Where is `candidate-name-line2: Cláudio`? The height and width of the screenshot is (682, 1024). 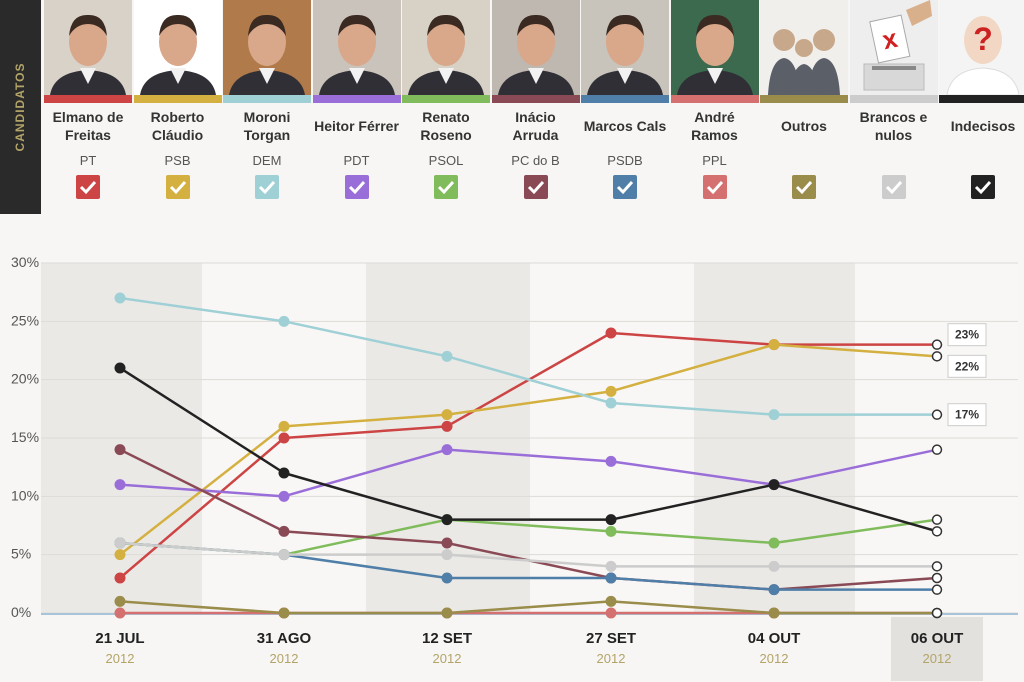 candidate-name-line2: Cláudio is located at coordinates (177, 135).